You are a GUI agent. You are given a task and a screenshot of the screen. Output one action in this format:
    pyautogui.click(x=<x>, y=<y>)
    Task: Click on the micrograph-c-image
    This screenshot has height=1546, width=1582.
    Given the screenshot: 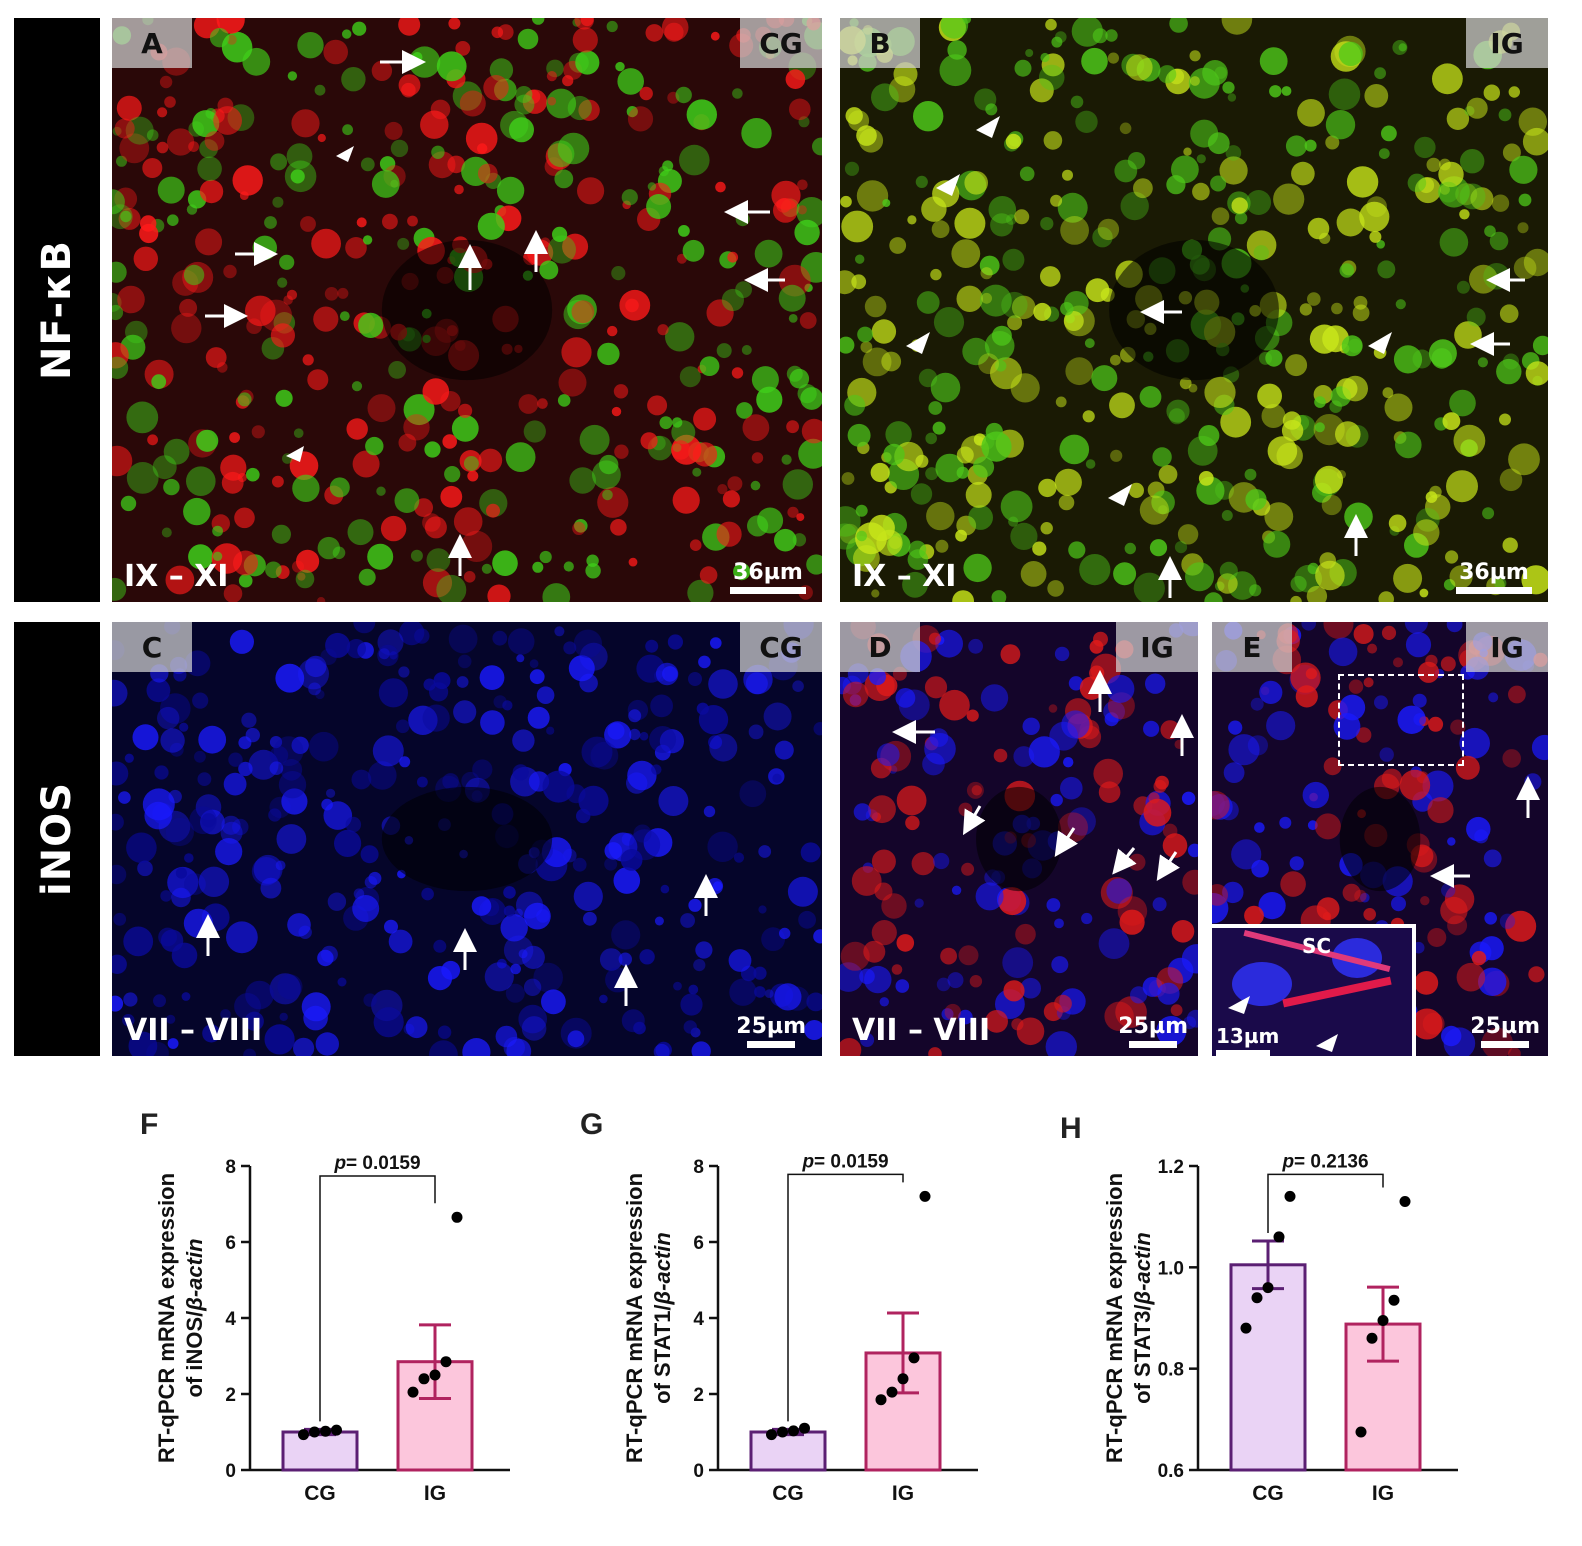 What is the action you would take?
    pyautogui.click(x=467, y=839)
    